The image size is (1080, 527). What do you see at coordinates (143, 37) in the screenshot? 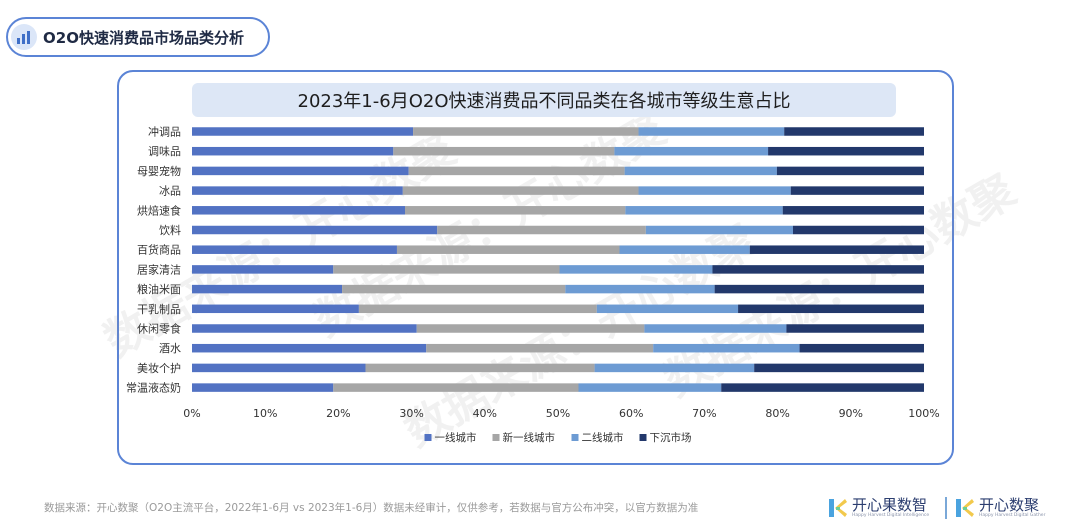
I see `section-title: O2O快速消费品市场品类分析` at bounding box center [143, 37].